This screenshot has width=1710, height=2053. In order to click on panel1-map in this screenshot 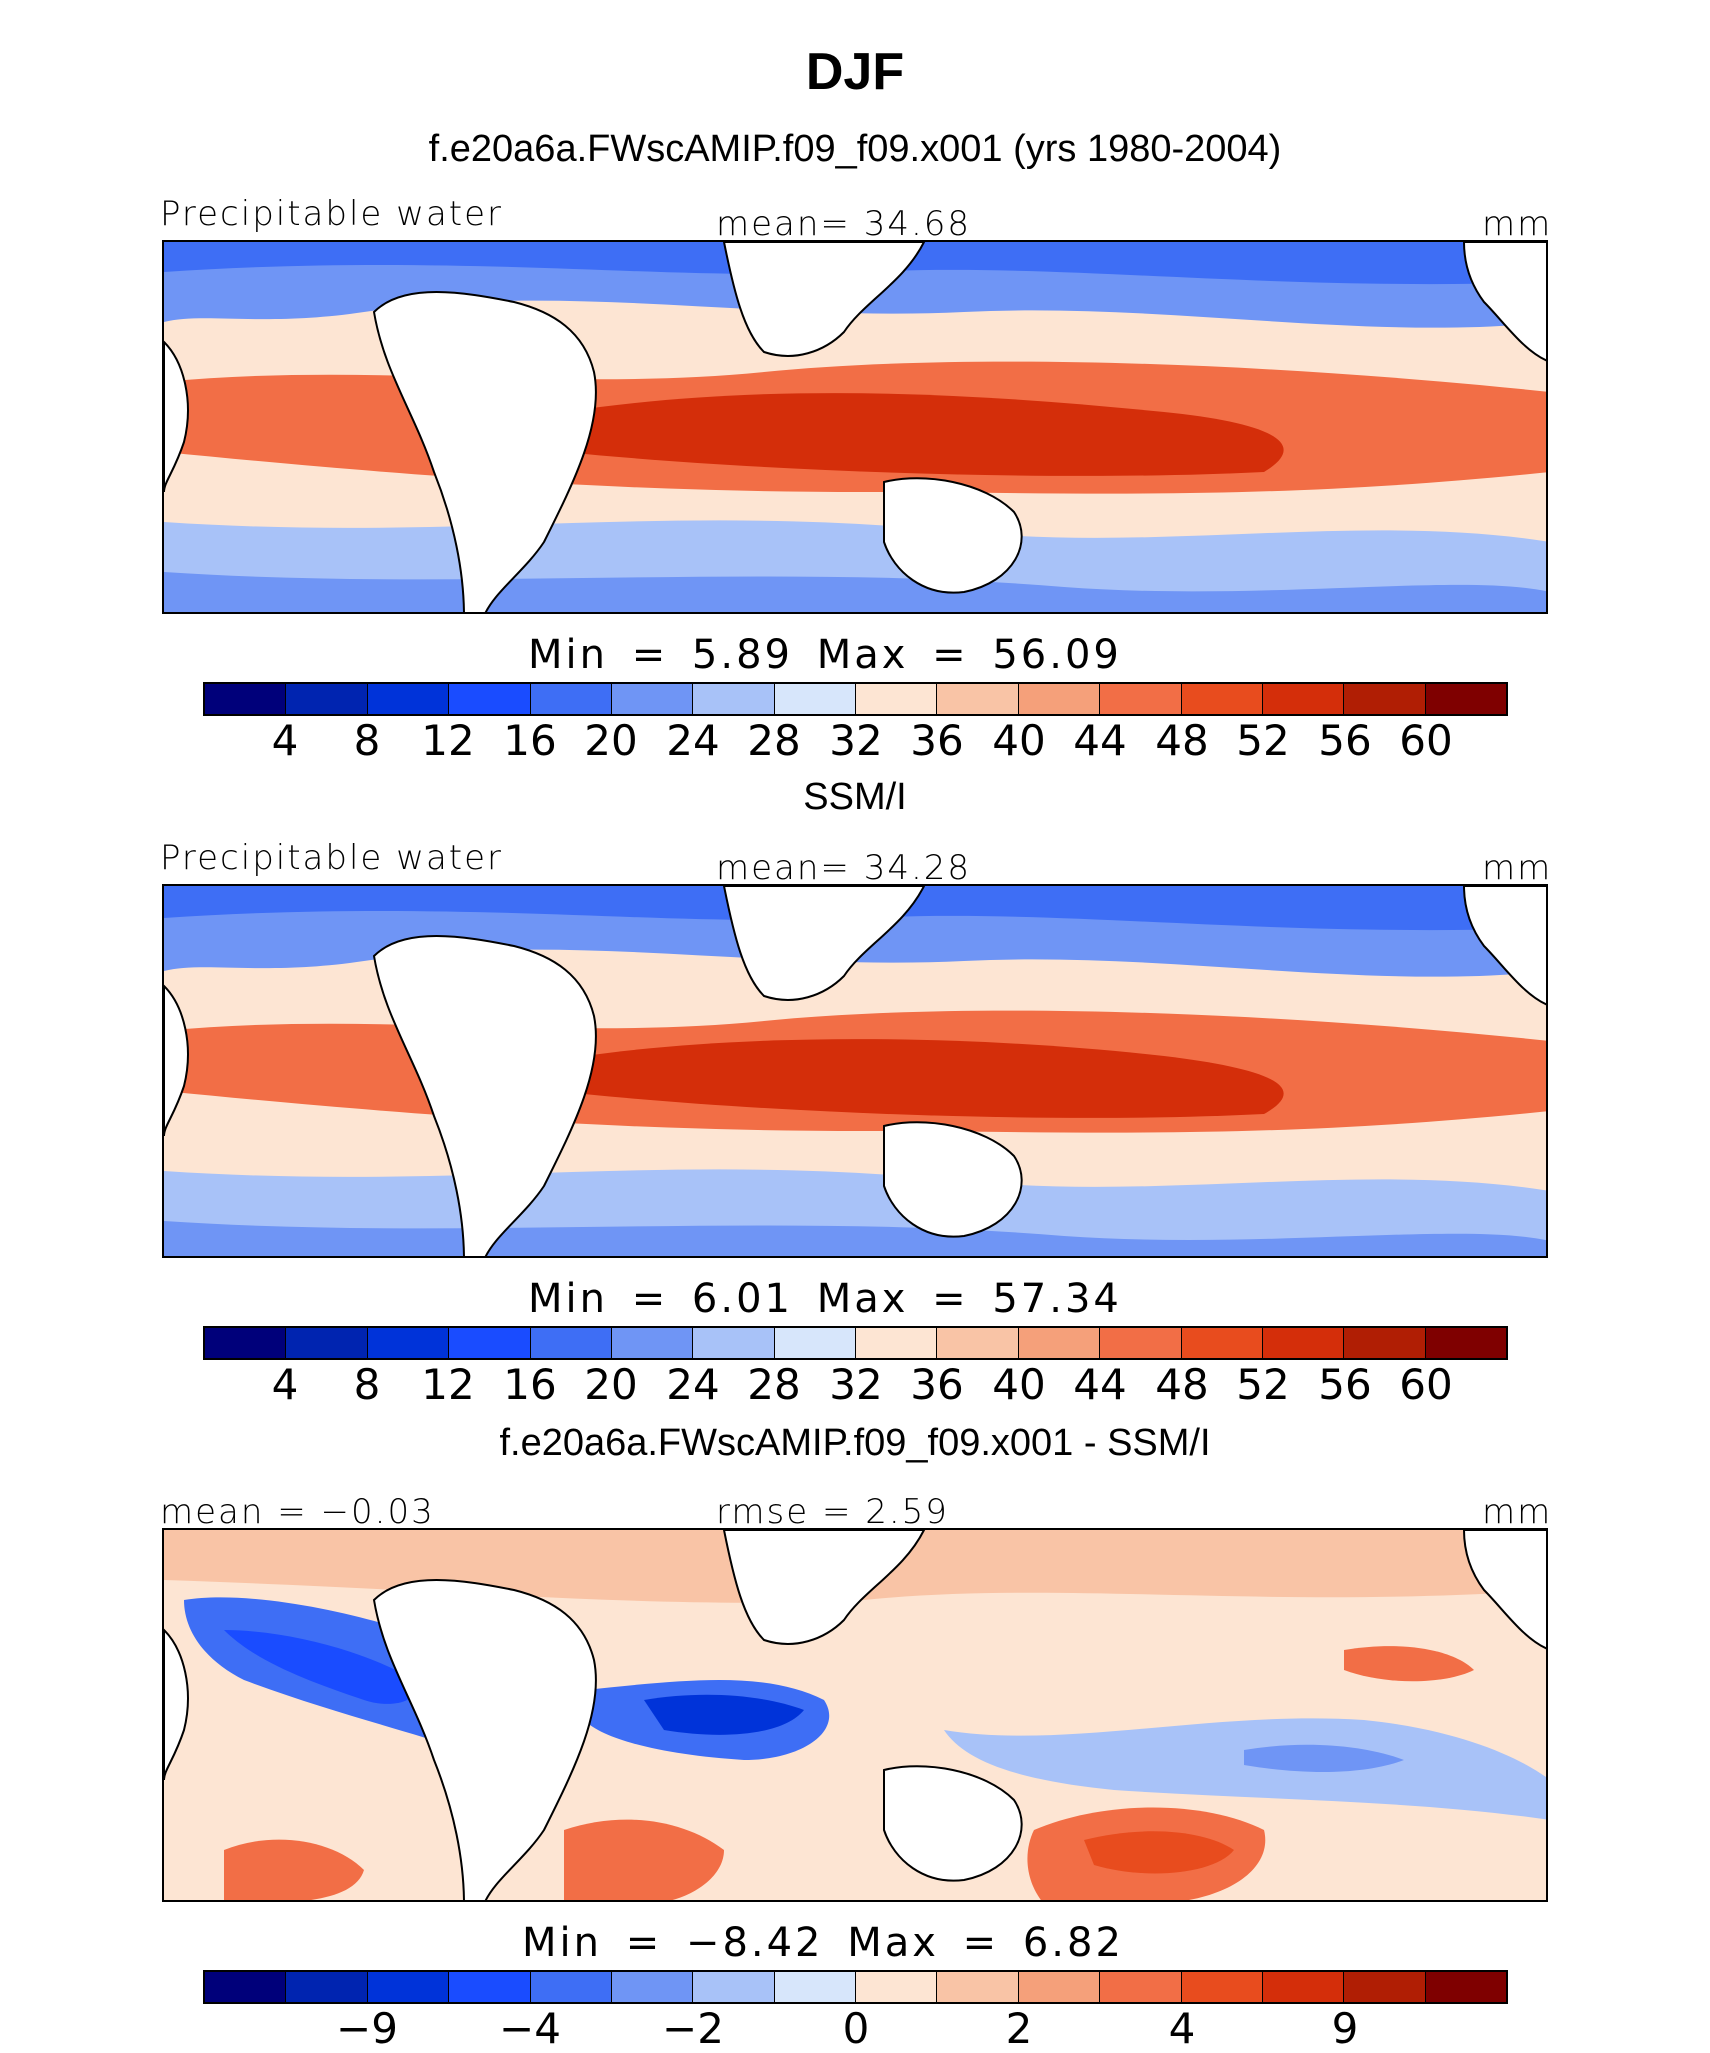, I will do `click(855, 427)`.